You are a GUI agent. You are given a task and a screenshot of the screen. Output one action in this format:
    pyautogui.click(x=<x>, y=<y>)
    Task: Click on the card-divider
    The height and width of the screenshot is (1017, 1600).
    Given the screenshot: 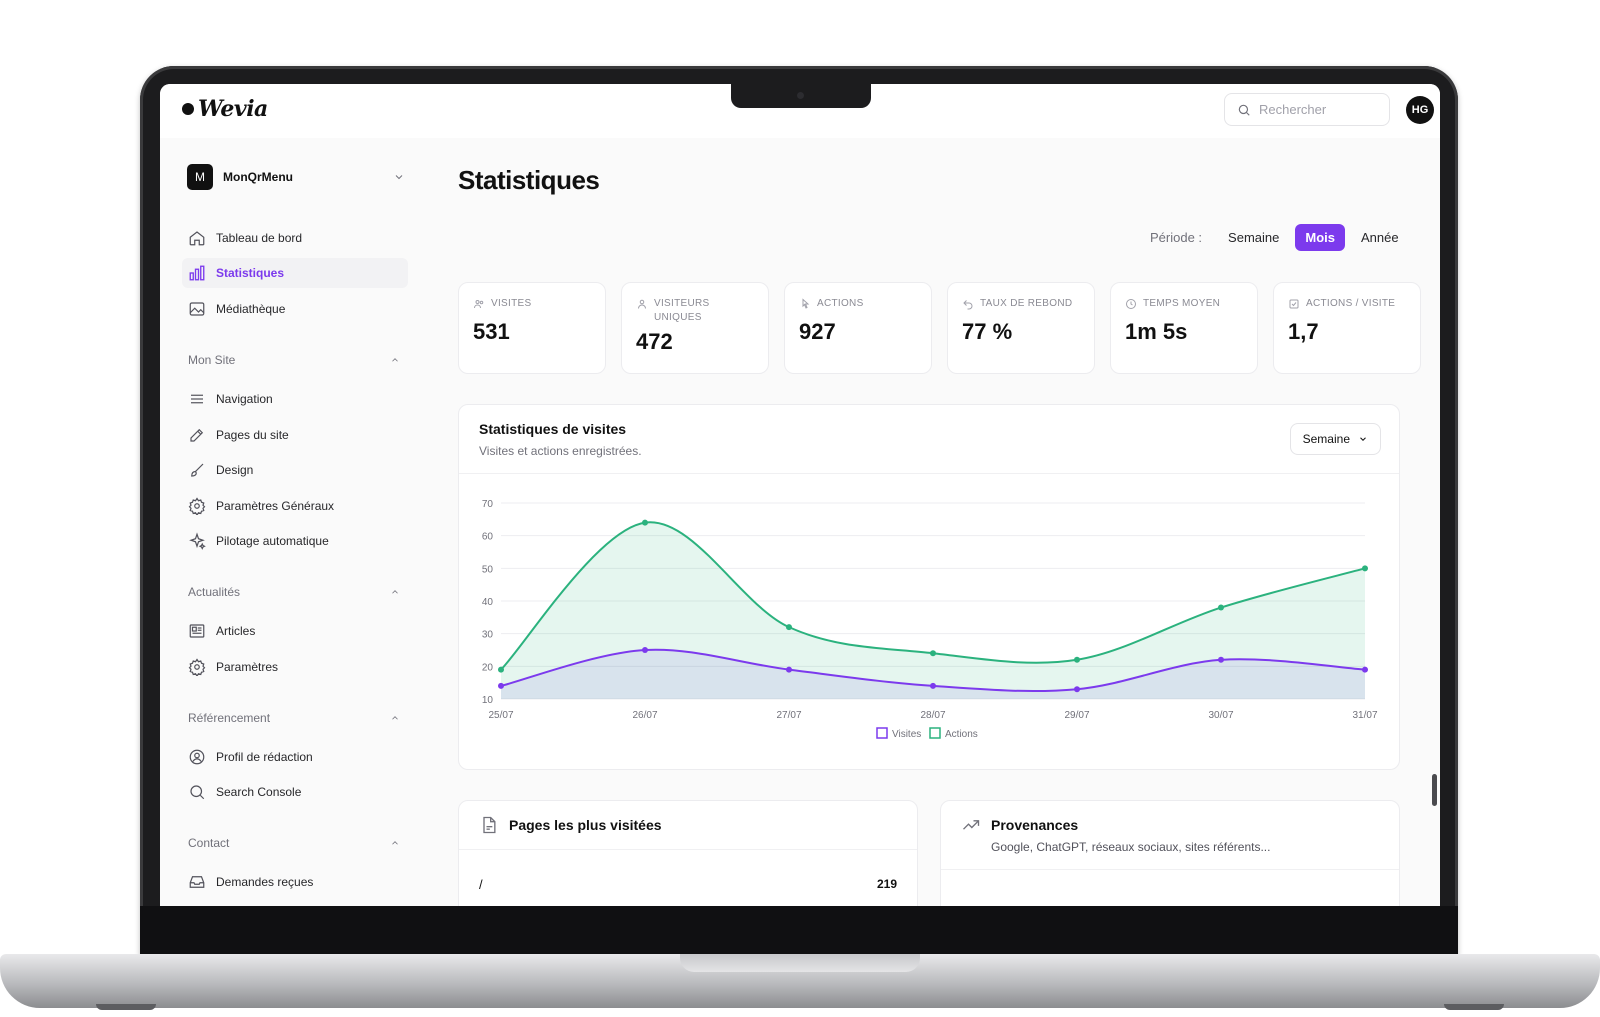 What is the action you would take?
    pyautogui.click(x=1170, y=869)
    